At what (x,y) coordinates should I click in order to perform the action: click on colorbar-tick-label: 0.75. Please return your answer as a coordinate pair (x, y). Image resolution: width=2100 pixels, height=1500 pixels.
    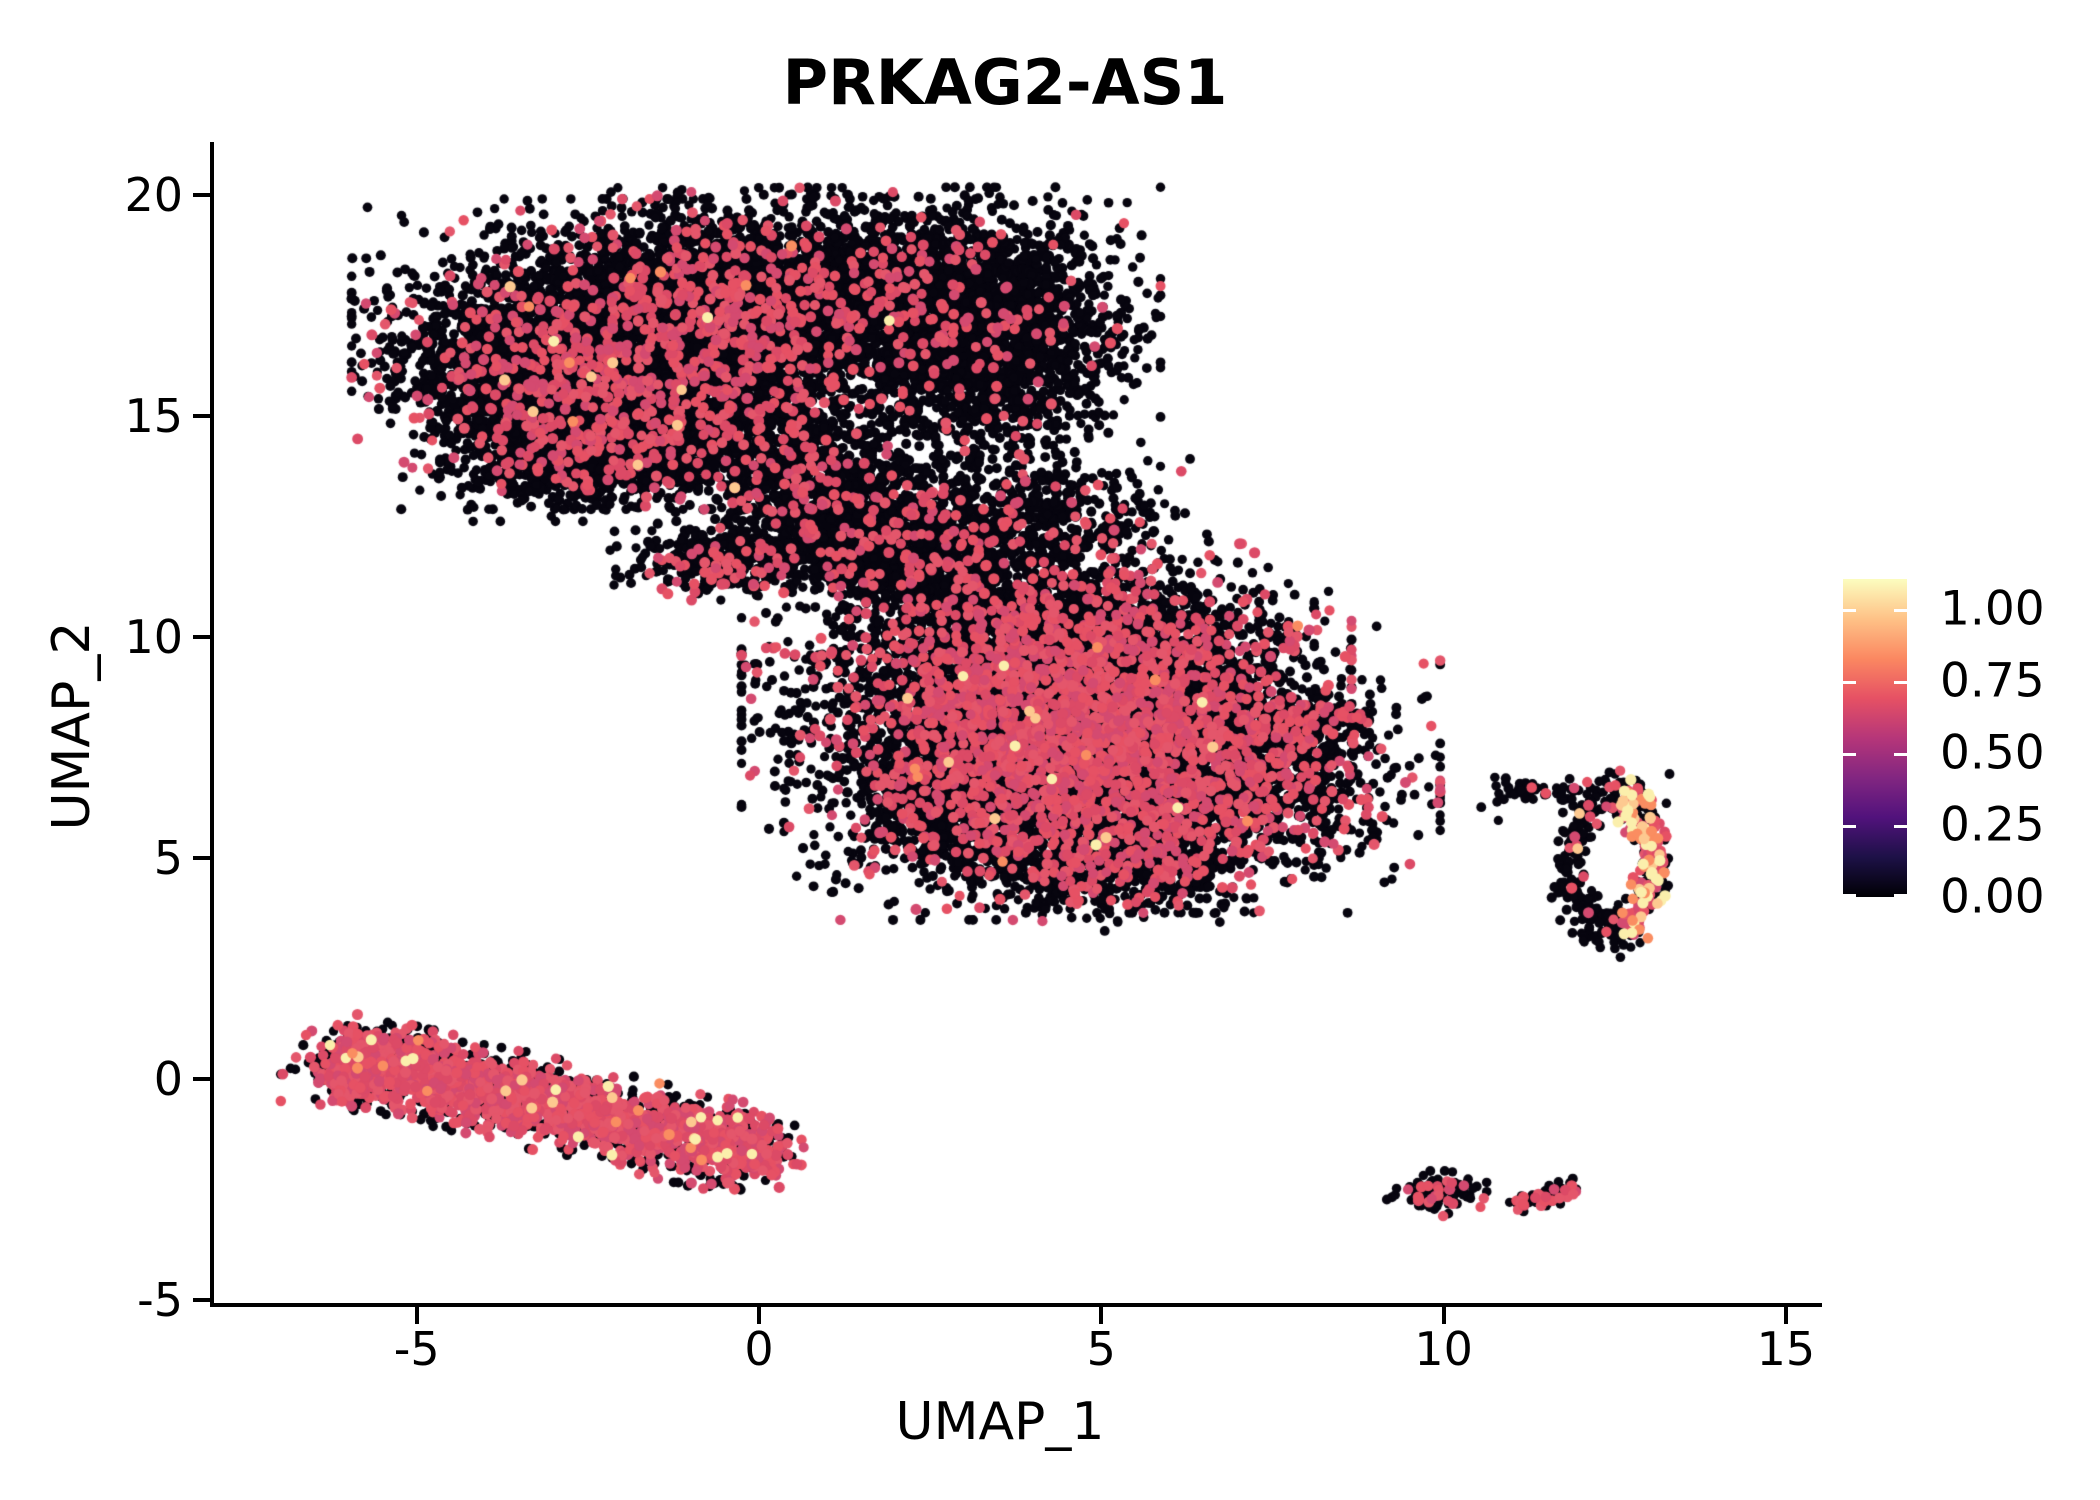
    Looking at the image, I should click on (1992, 681).